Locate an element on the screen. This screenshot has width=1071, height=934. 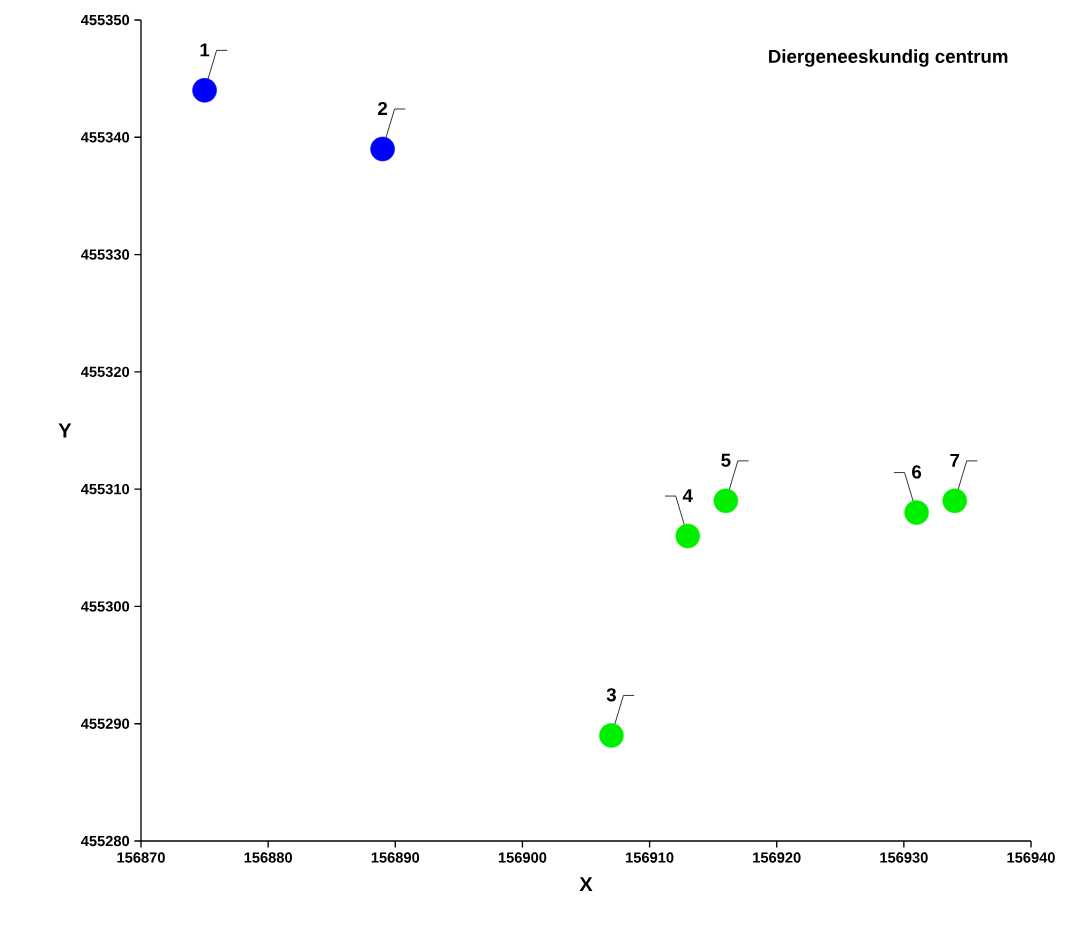
x-tick-label: 156920 is located at coordinates (777, 857).